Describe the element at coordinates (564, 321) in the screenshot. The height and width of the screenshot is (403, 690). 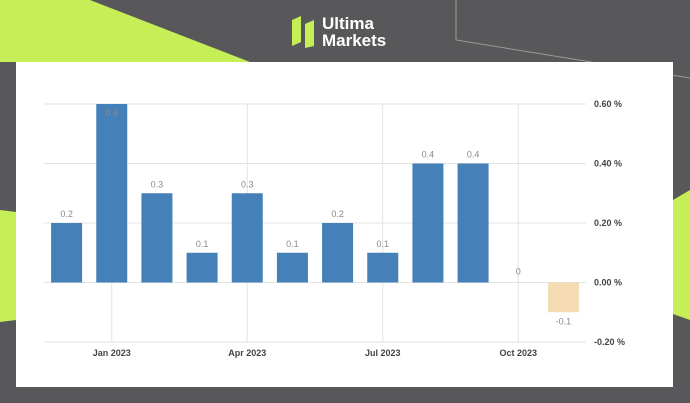
I see `data-label: -0.1` at that location.